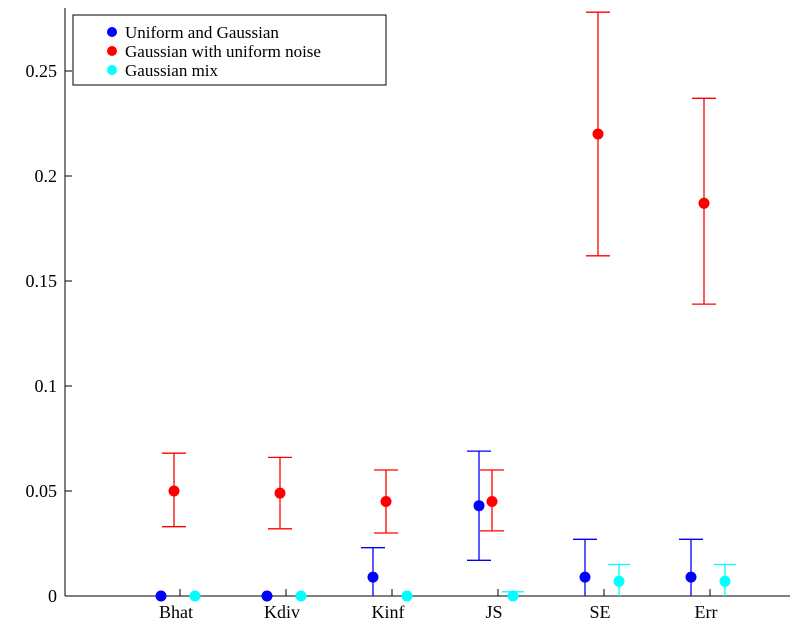 Image resolution: width=792 pixels, height=622 pixels. Describe the element at coordinates (388, 612) in the screenshot. I see `x-tick-label: Kinf` at that location.